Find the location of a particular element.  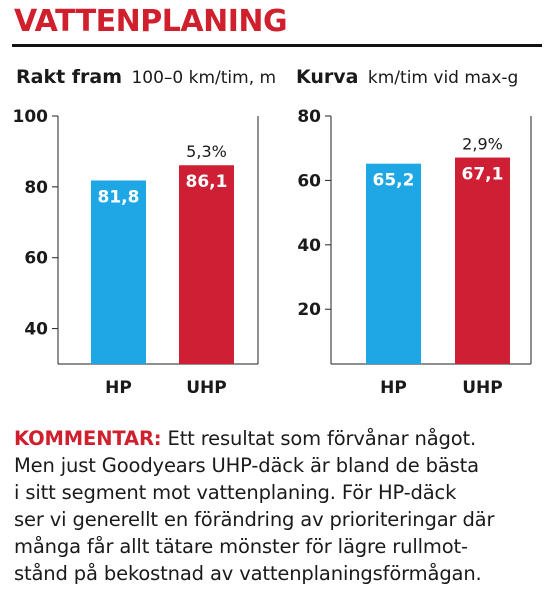

chart-1-title: Rakt fram is located at coordinates (69, 77).